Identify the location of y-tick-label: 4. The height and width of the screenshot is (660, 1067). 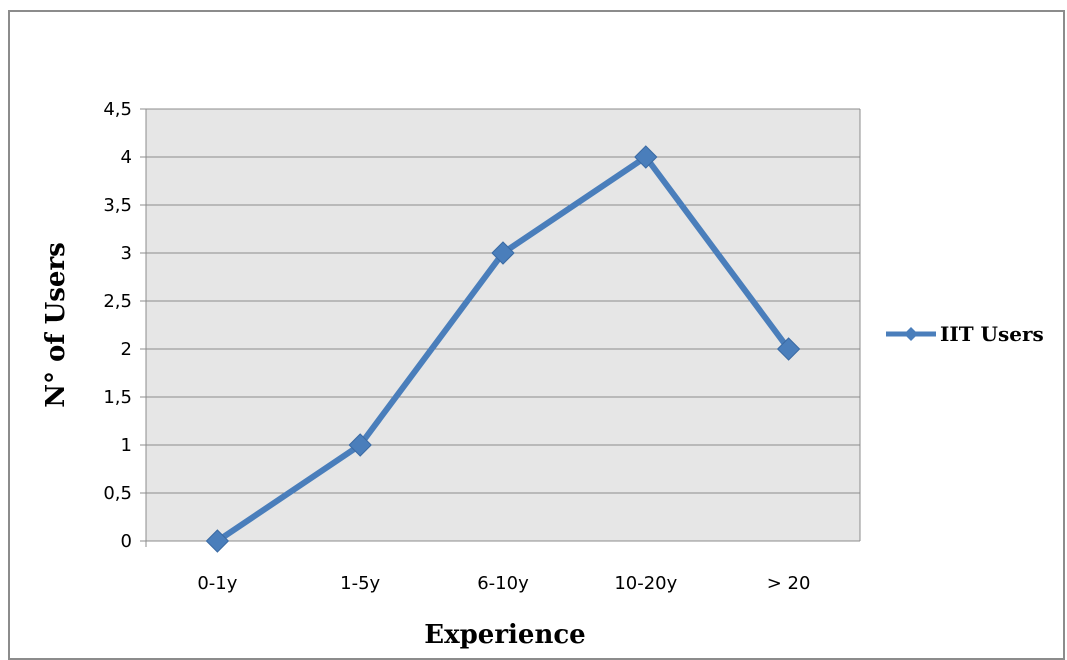
(126, 157).